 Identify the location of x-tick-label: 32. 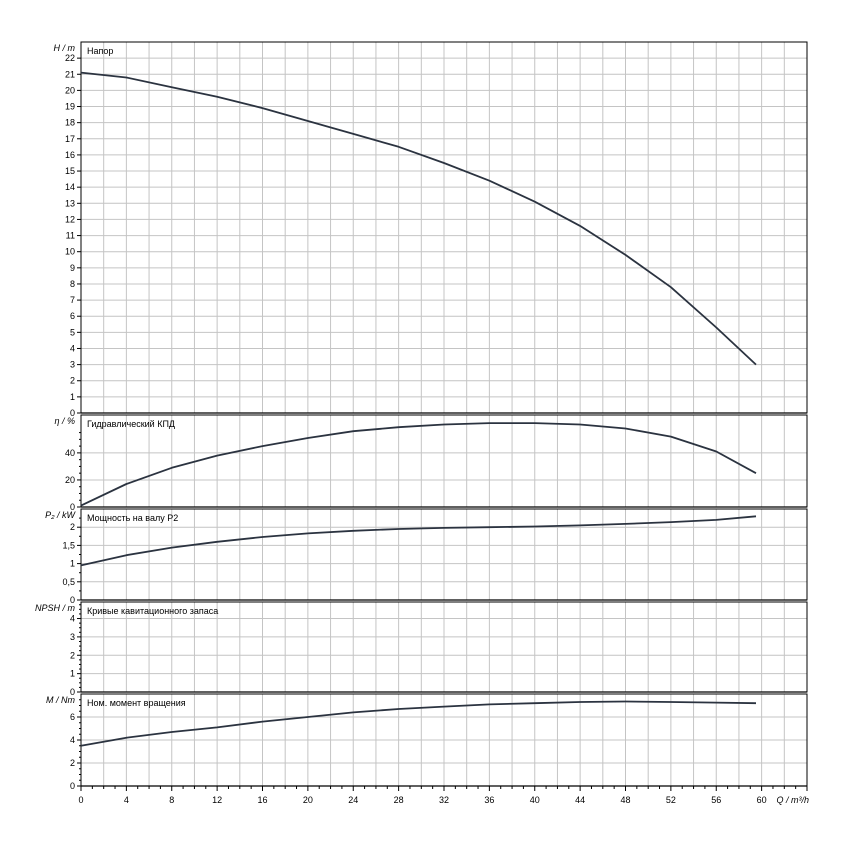
(444, 800).